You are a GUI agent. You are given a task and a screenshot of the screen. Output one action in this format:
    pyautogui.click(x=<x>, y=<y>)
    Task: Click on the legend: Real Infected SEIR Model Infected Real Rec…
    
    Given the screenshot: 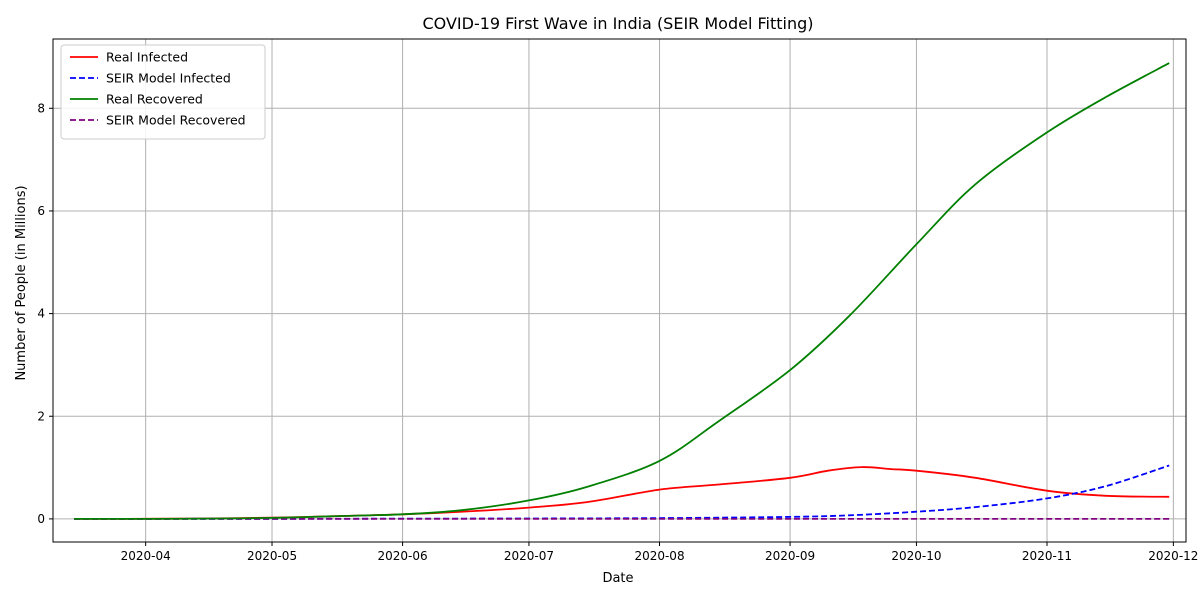 What is the action you would take?
    pyautogui.click(x=163, y=92)
    